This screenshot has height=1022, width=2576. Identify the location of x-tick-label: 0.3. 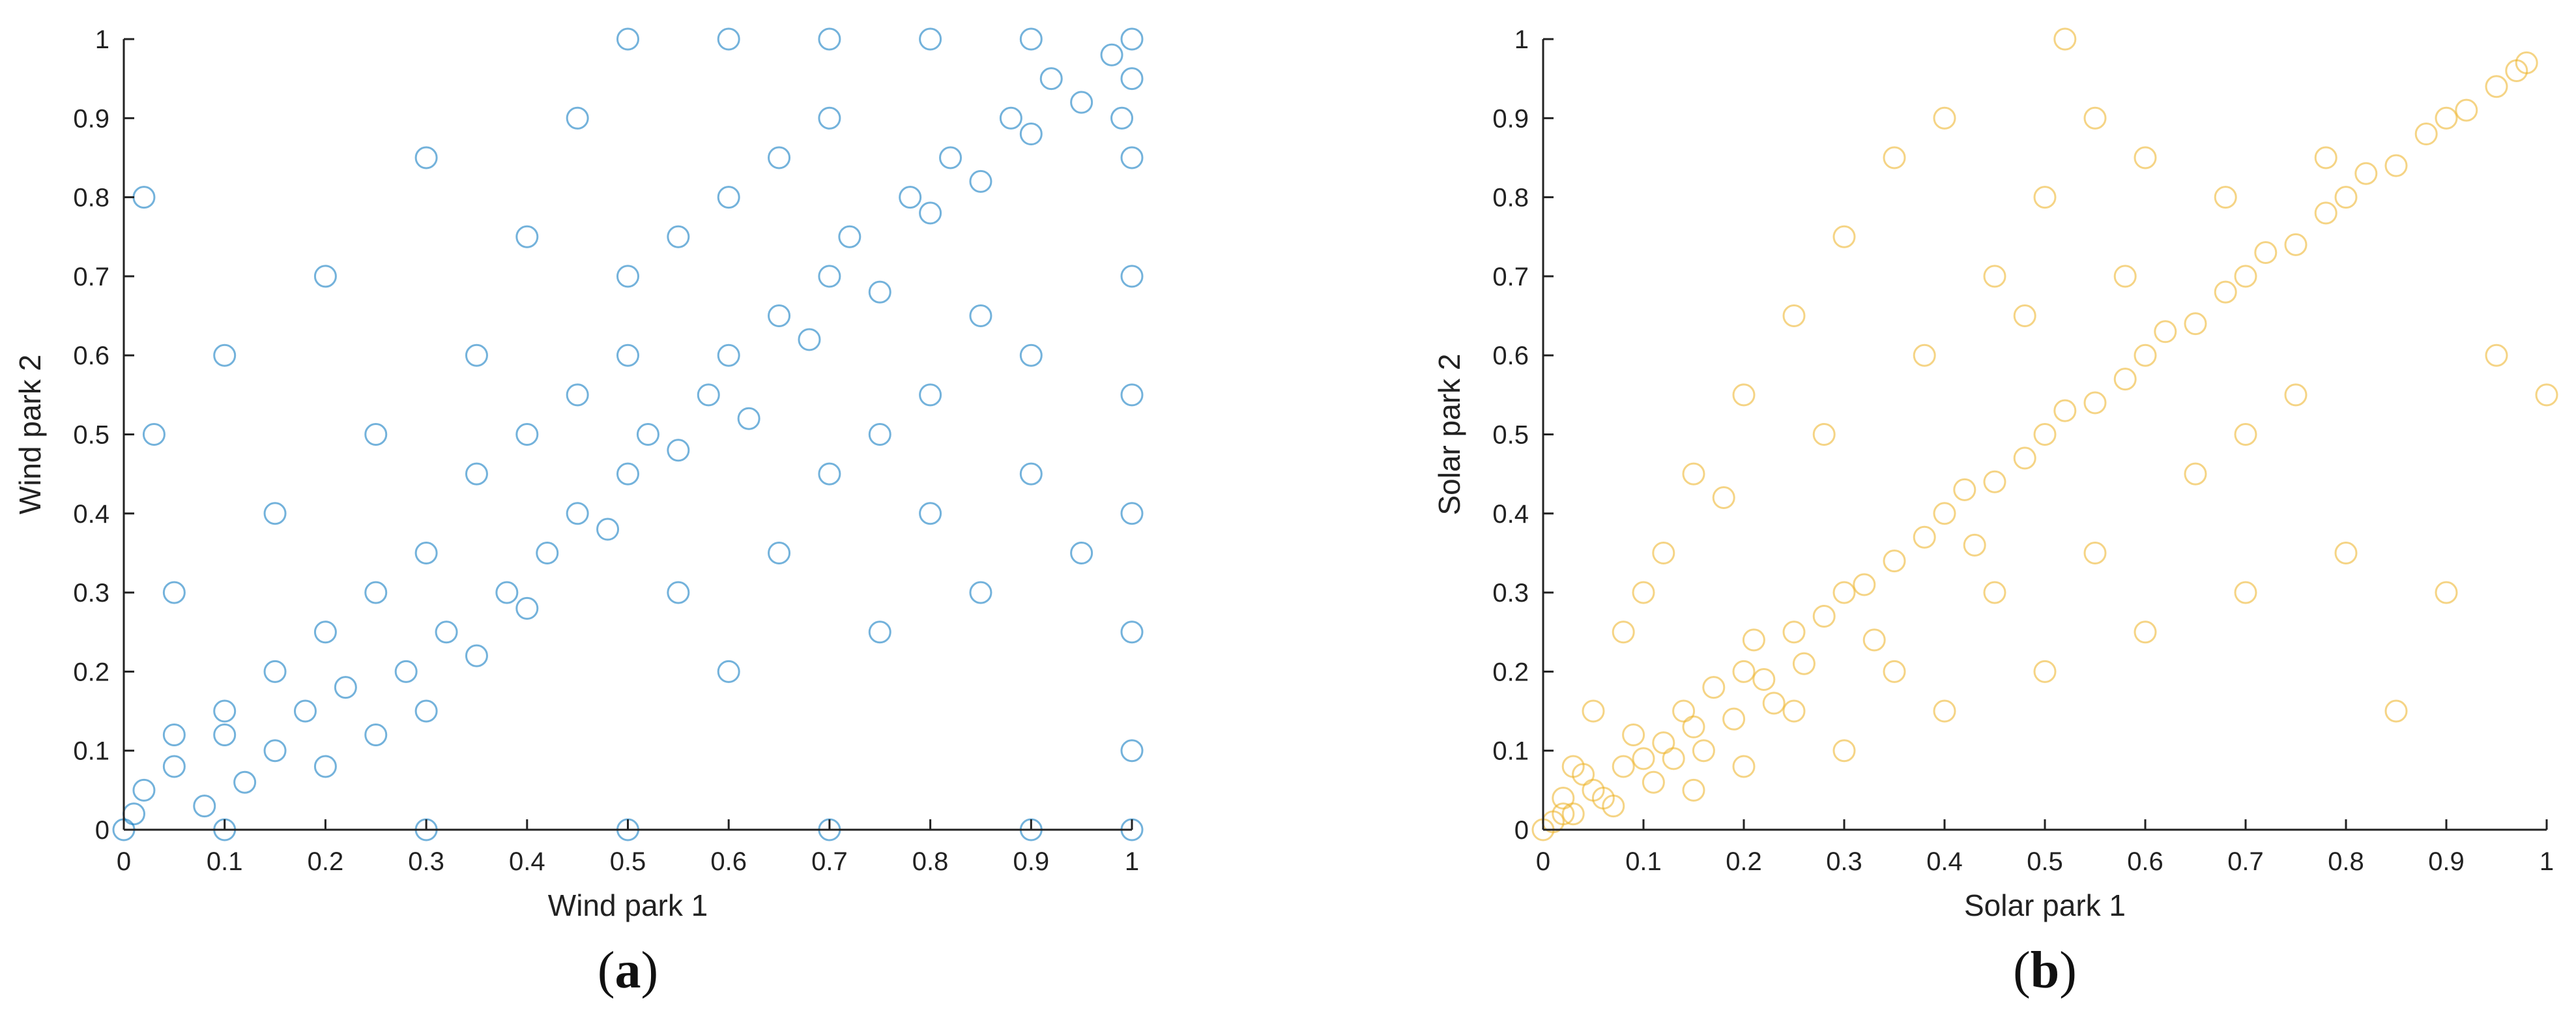
(426, 861).